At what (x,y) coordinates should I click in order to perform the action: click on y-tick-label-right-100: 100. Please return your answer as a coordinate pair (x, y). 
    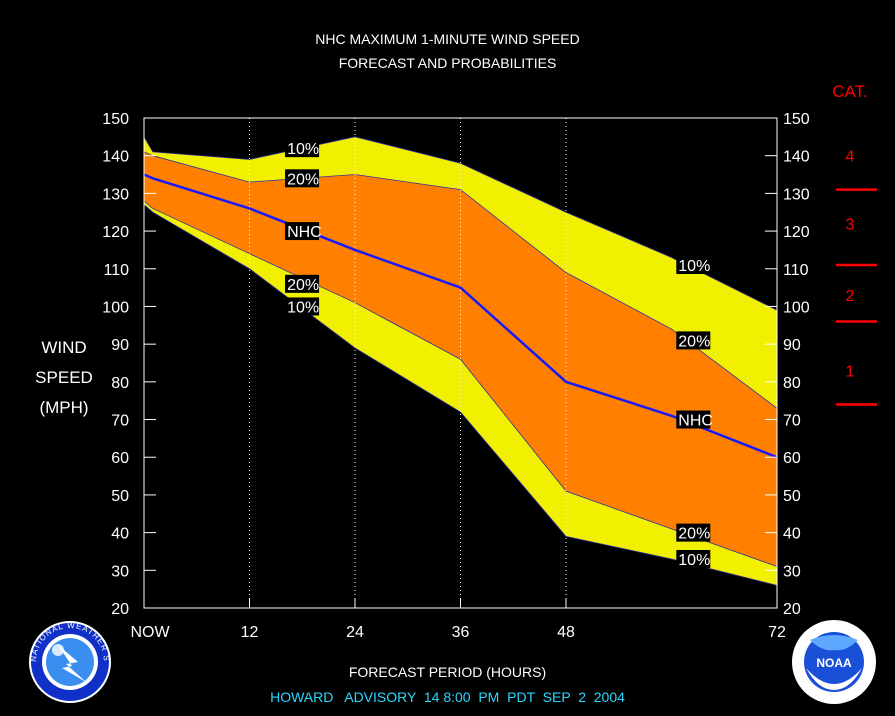
    Looking at the image, I should click on (796, 307).